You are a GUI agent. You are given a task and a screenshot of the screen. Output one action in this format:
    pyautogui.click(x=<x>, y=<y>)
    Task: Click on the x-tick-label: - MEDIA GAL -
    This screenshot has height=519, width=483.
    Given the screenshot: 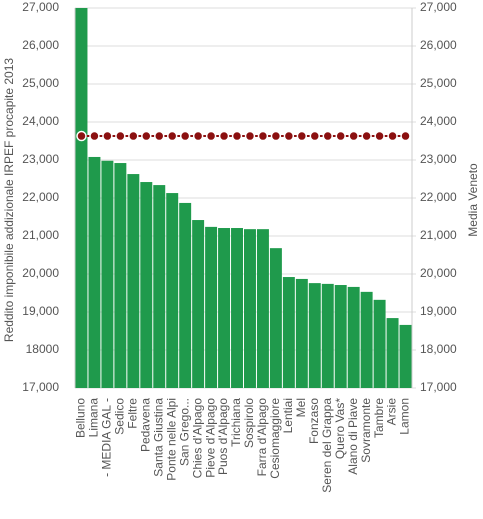 What is the action you would take?
    pyautogui.click(x=107, y=437)
    